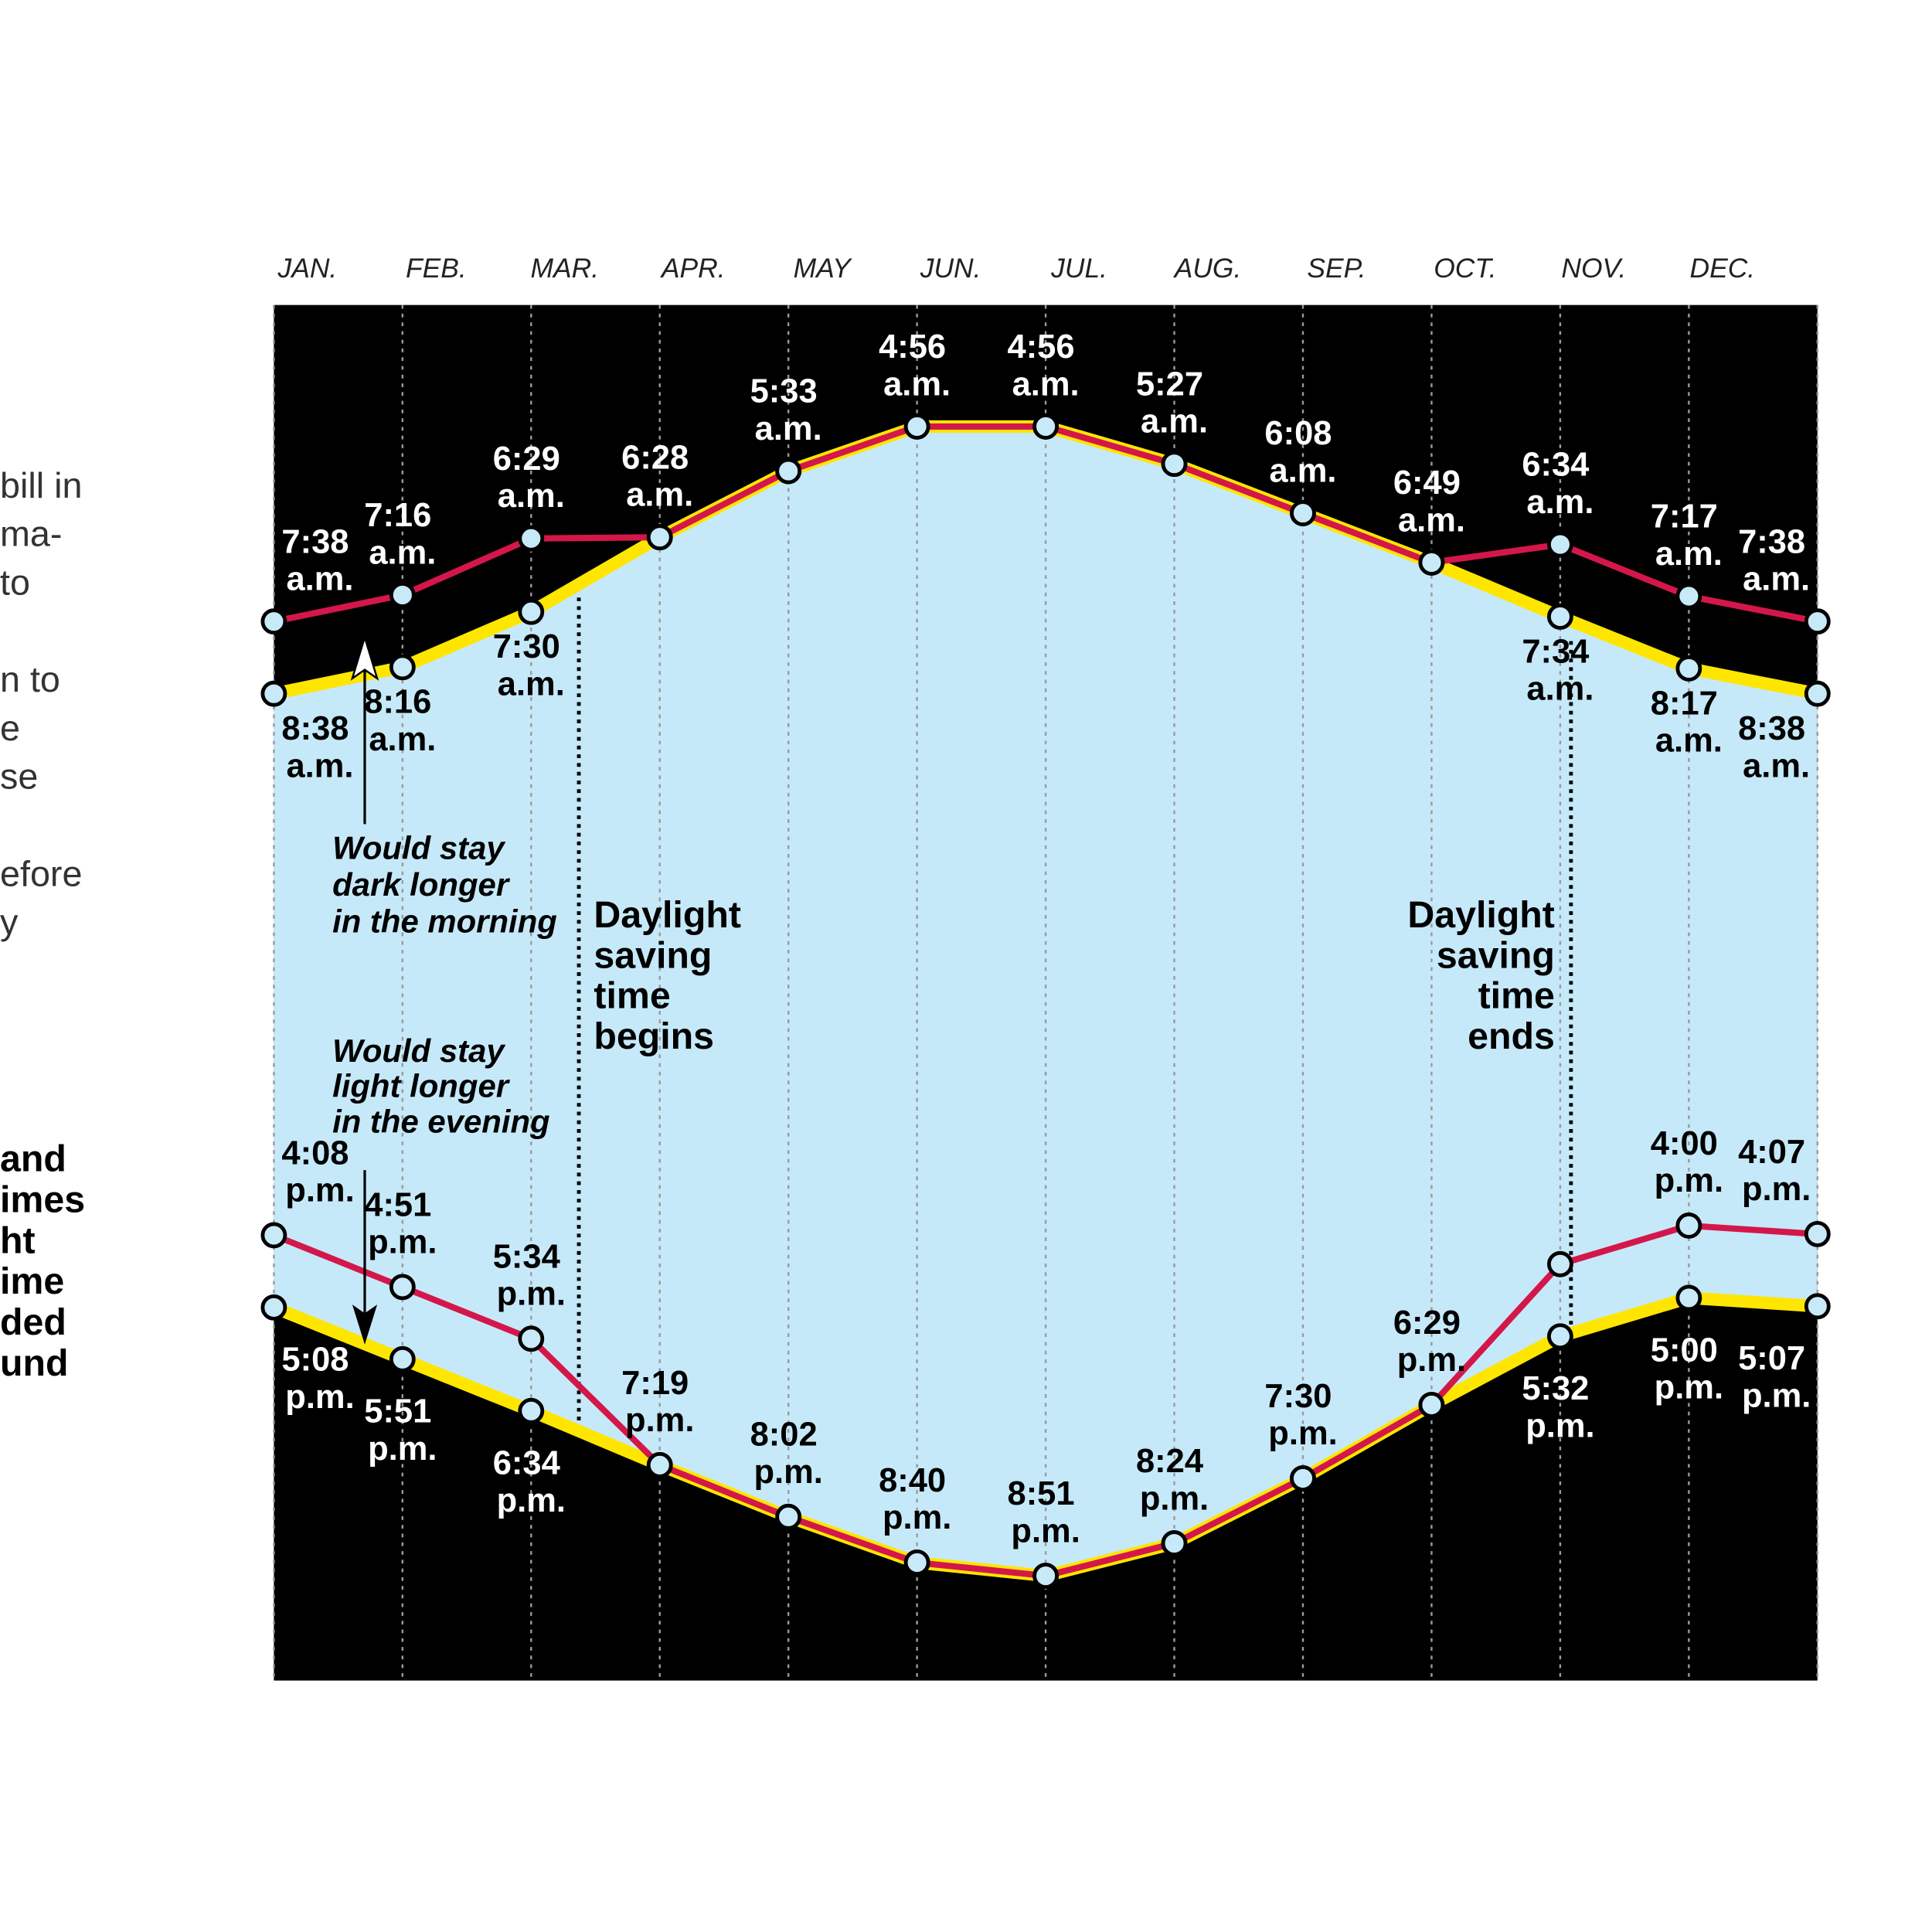 Image resolution: width=1932 pixels, height=1932 pixels. What do you see at coordinates (1336, 268) in the screenshot?
I see `x-tick-label: SEP.` at bounding box center [1336, 268].